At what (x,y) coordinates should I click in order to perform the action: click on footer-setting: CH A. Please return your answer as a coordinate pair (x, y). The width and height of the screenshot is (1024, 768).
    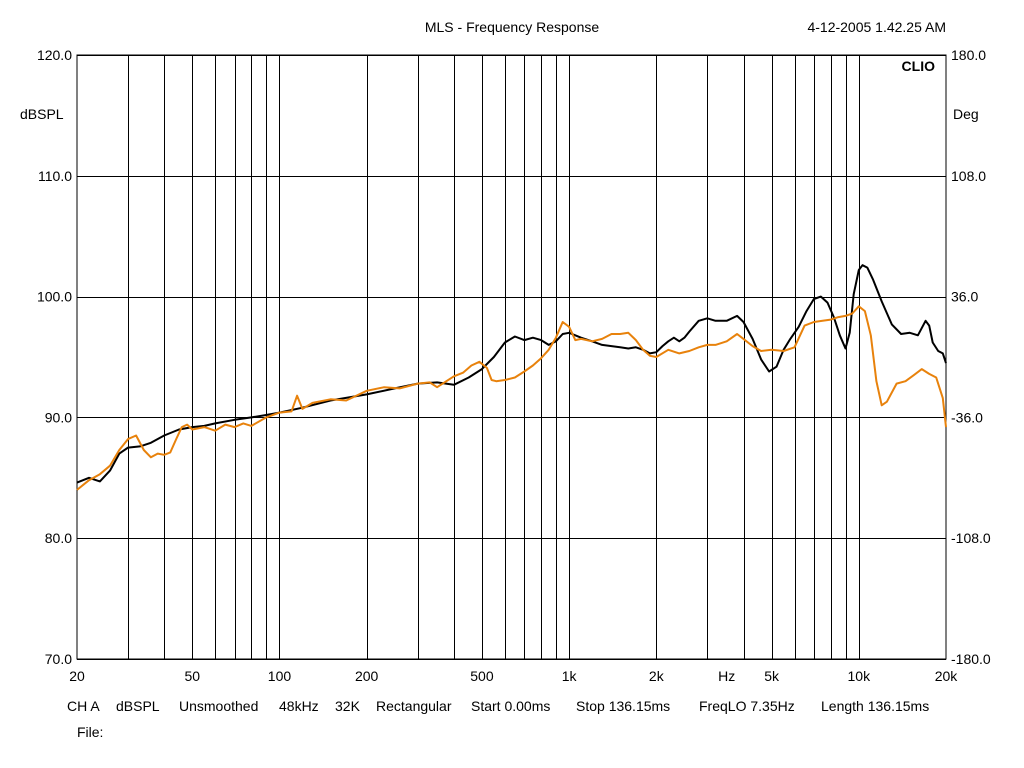
    Looking at the image, I should click on (83, 706).